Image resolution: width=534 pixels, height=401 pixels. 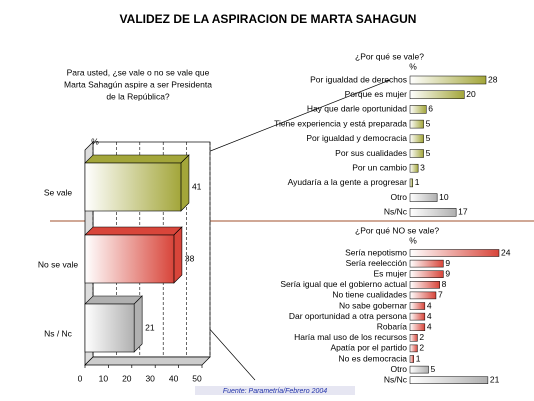 What do you see at coordinates (357, 109) in the screenshot?
I see `category-label: Hay que darle oportunidad` at bounding box center [357, 109].